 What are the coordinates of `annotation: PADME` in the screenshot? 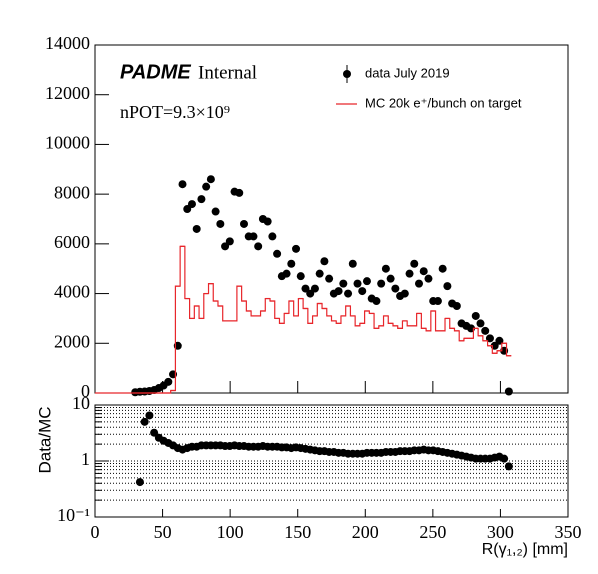 It's located at (155, 72).